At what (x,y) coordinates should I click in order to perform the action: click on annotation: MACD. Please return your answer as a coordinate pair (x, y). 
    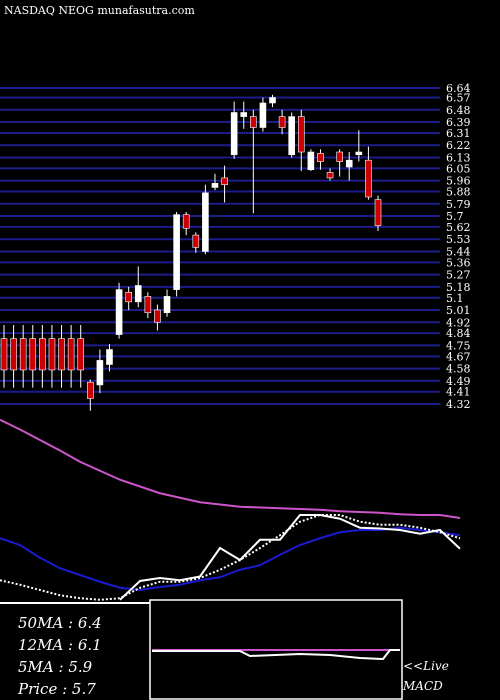
    Looking at the image, I should click on (422, 686).